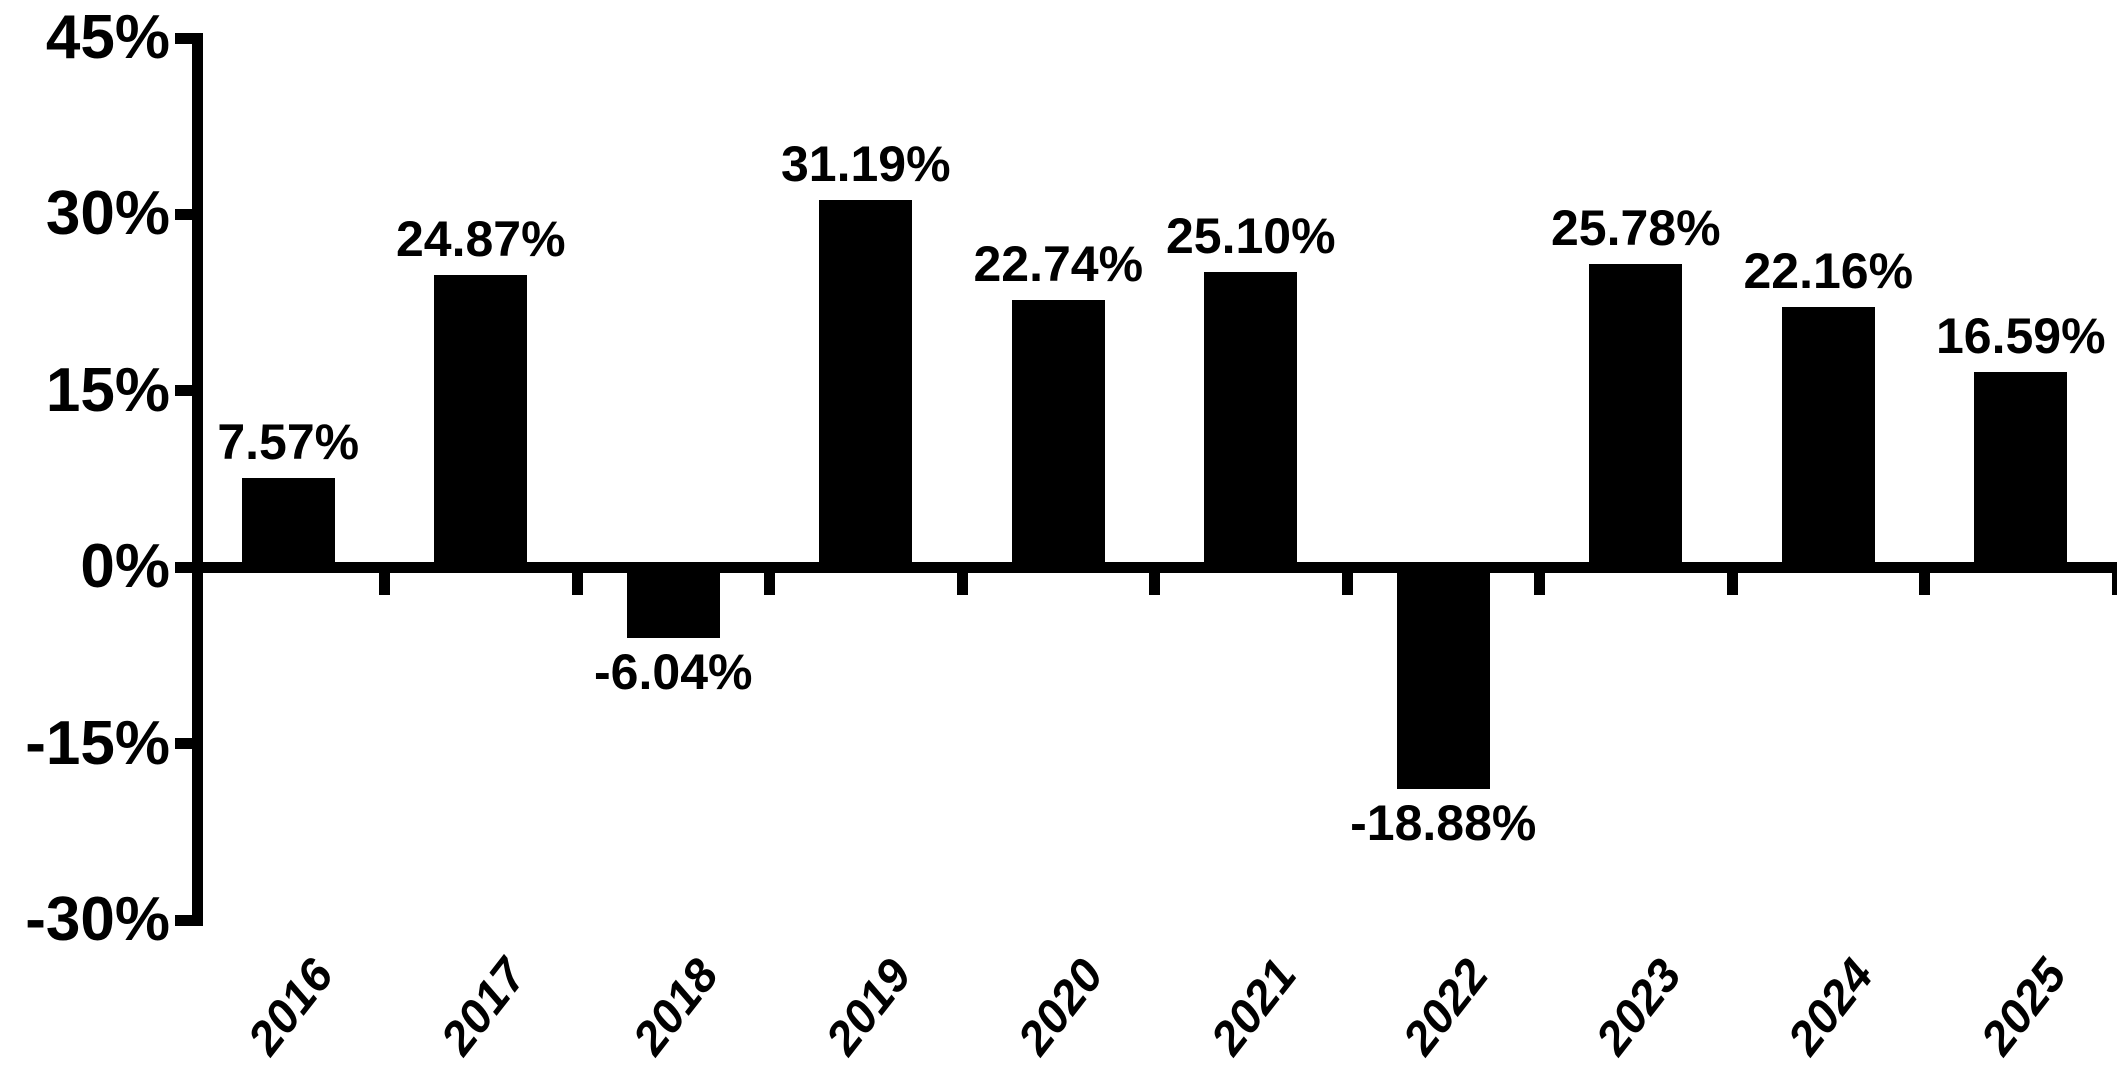 Image resolution: width=2117 pixels, height=1092 pixels. Describe the element at coordinates (867, 1006) in the screenshot. I see `x-axis-tick-label: 2019` at that location.